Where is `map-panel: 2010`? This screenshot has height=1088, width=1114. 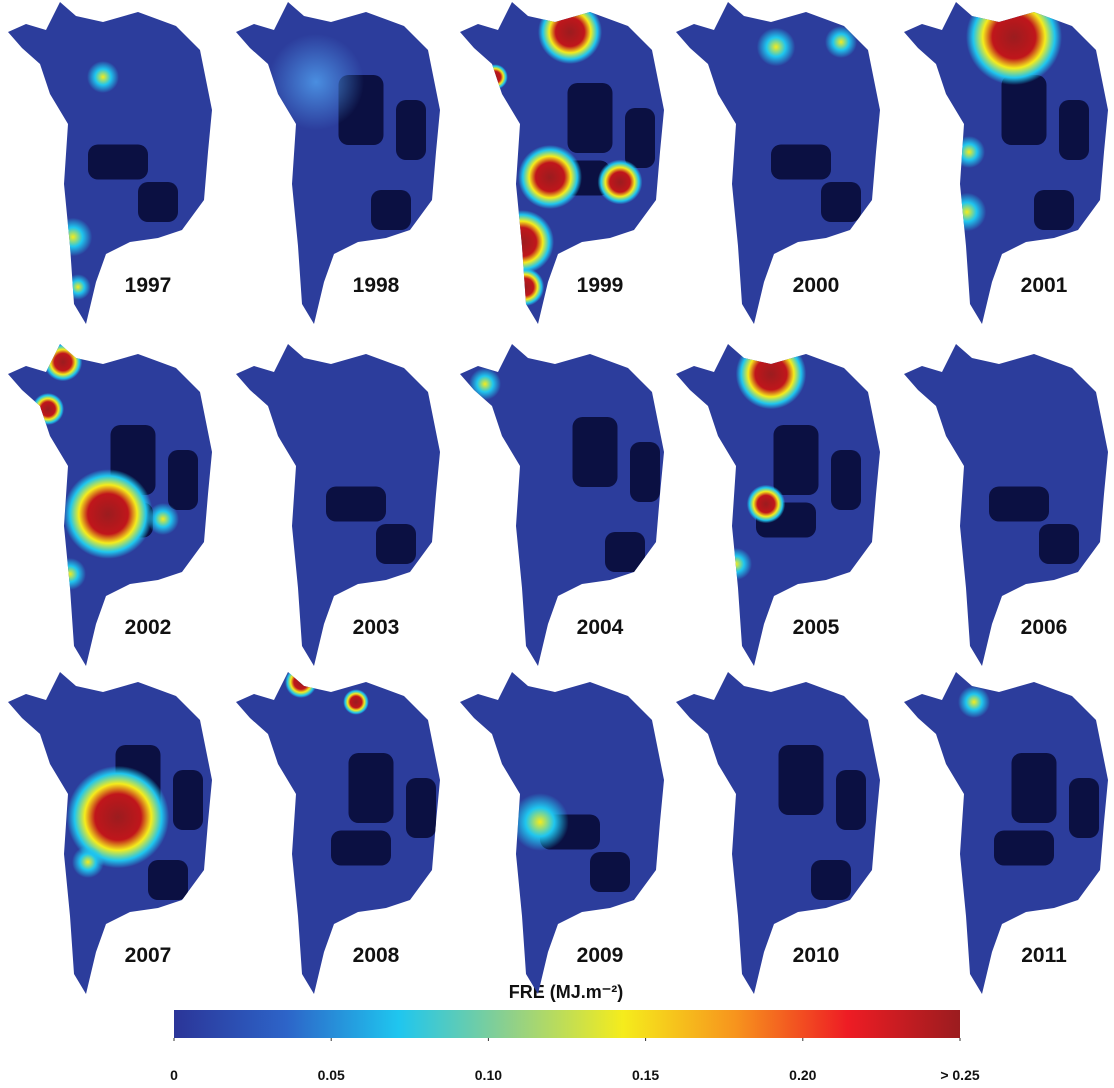 map-panel: 2010 is located at coordinates (778, 833).